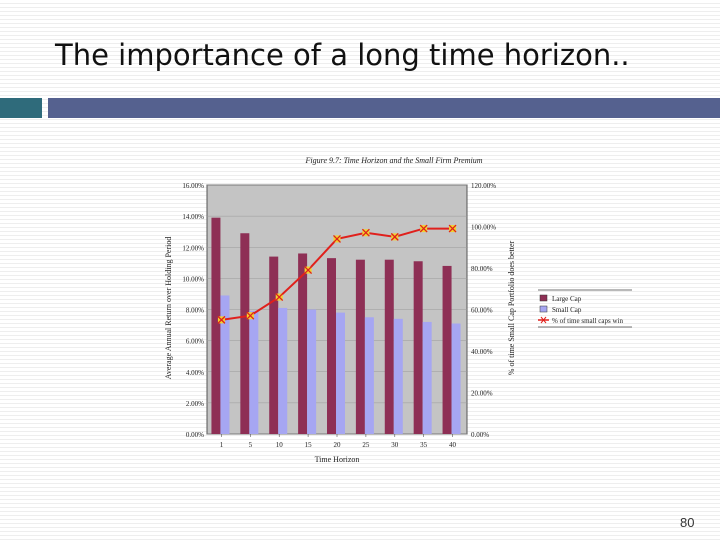 This screenshot has width=720, height=540. What do you see at coordinates (338, 445) in the screenshot?
I see `x-tick-label: 20` at bounding box center [338, 445].